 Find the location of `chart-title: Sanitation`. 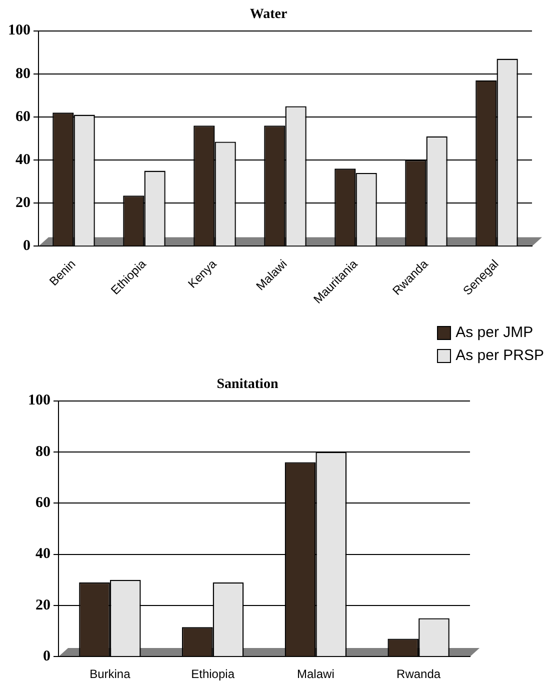

chart-title: Sanitation is located at coordinates (247, 384).